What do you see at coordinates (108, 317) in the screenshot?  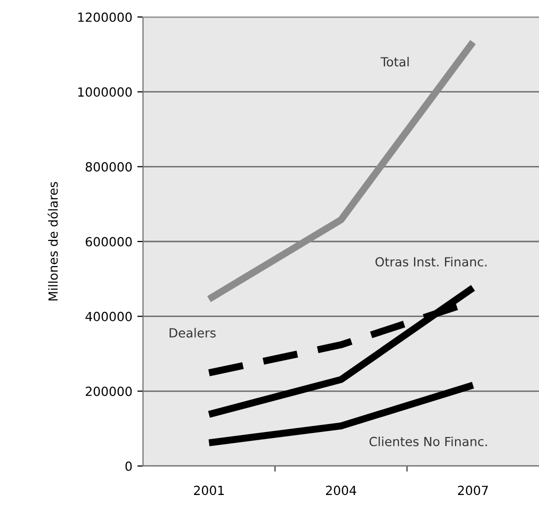 I see `y-tick-label: 400000` at bounding box center [108, 317].